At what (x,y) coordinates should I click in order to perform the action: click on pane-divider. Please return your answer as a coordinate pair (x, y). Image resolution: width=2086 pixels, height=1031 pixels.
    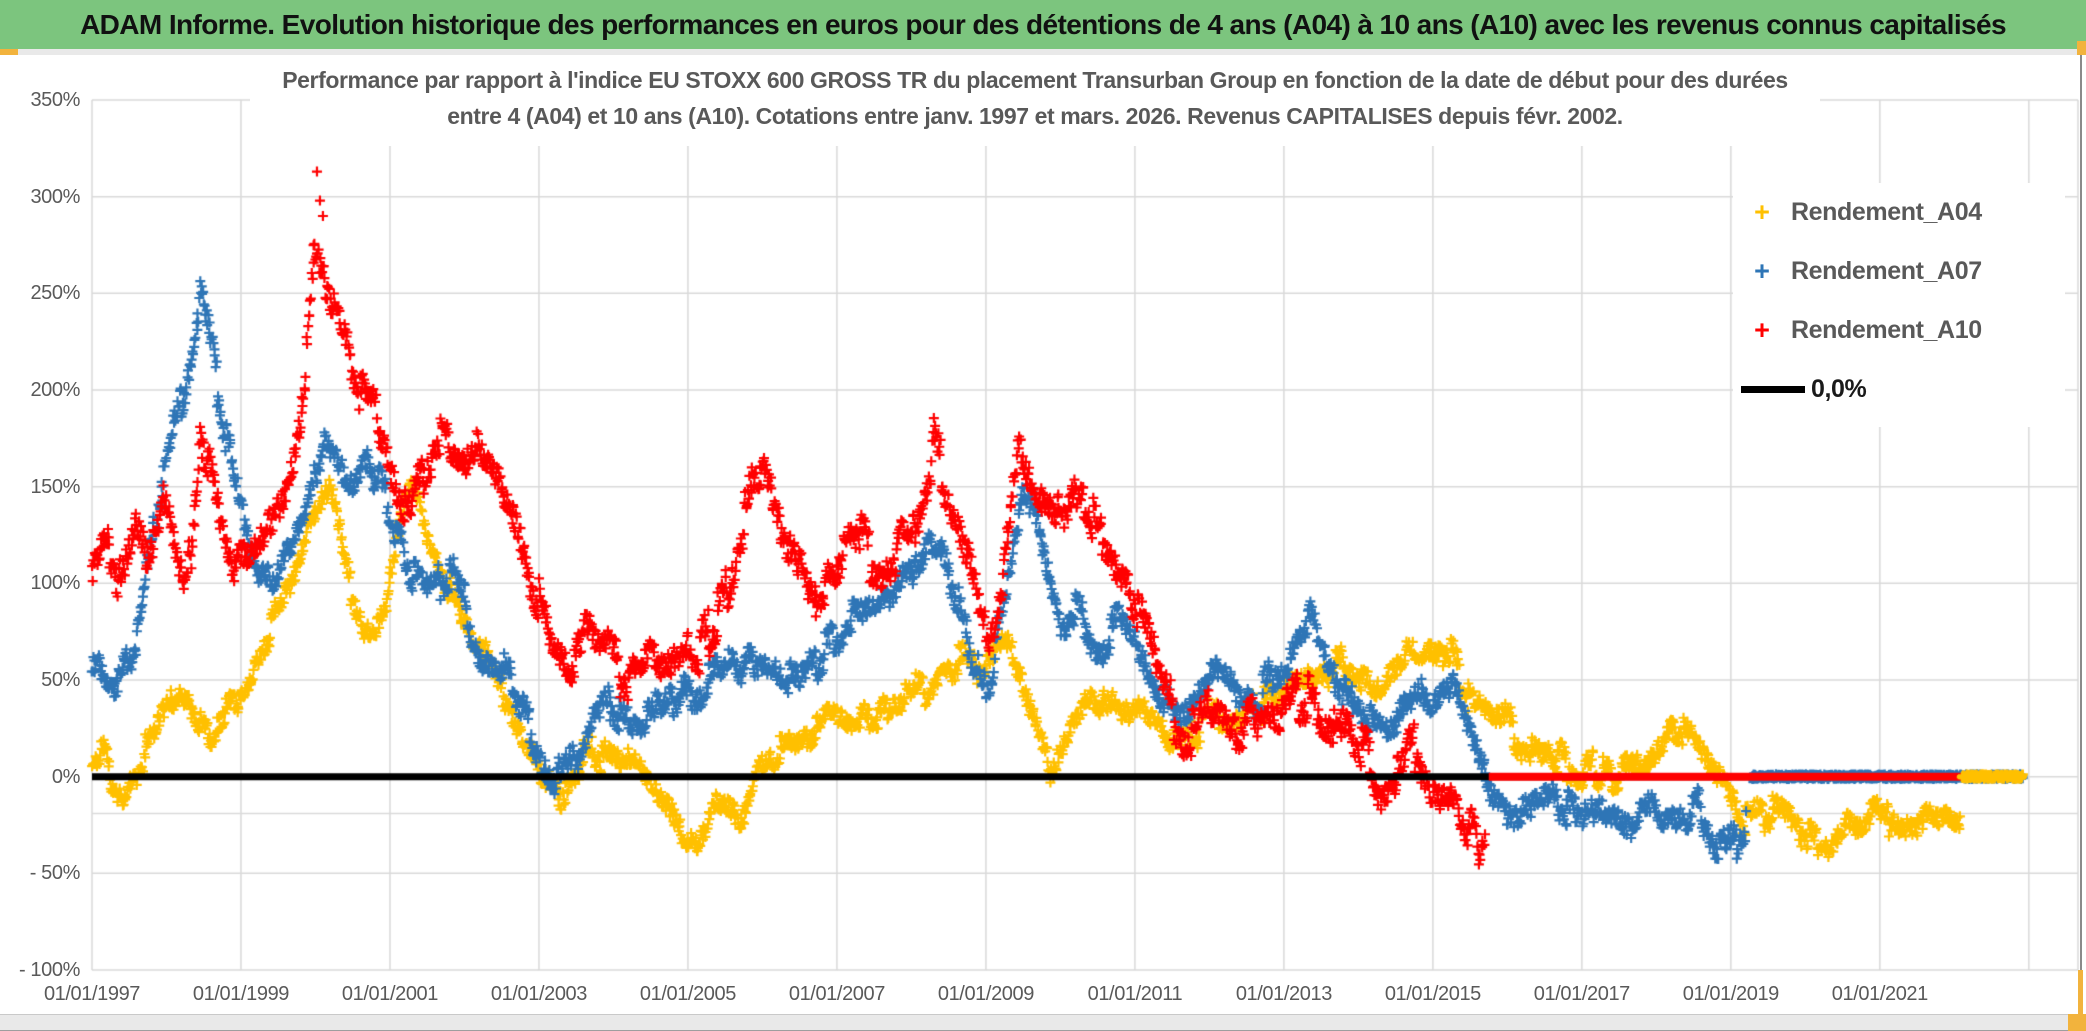
    Looking at the image, I should click on (2081, 534).